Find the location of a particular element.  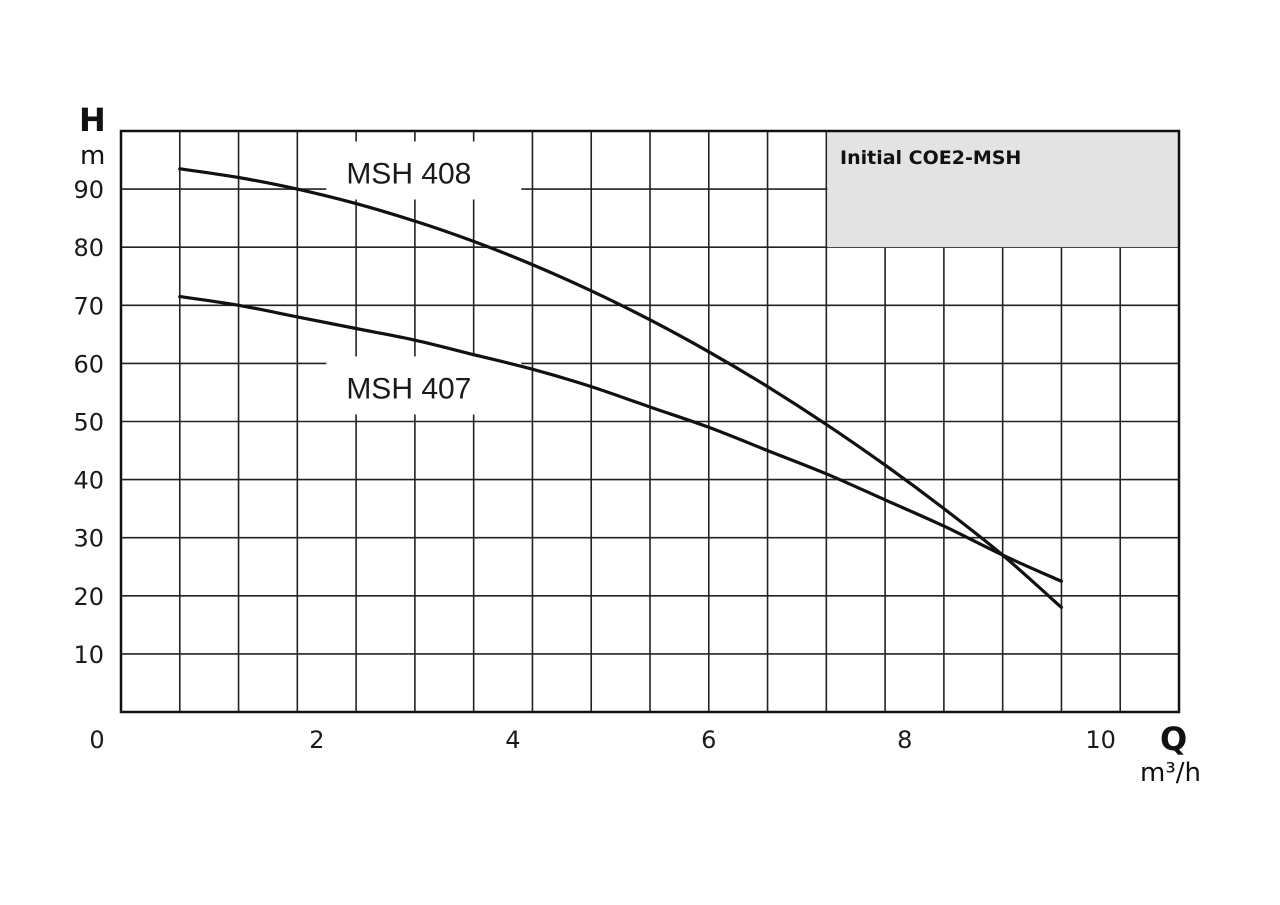

y-axis-label: H is located at coordinates (92, 120).